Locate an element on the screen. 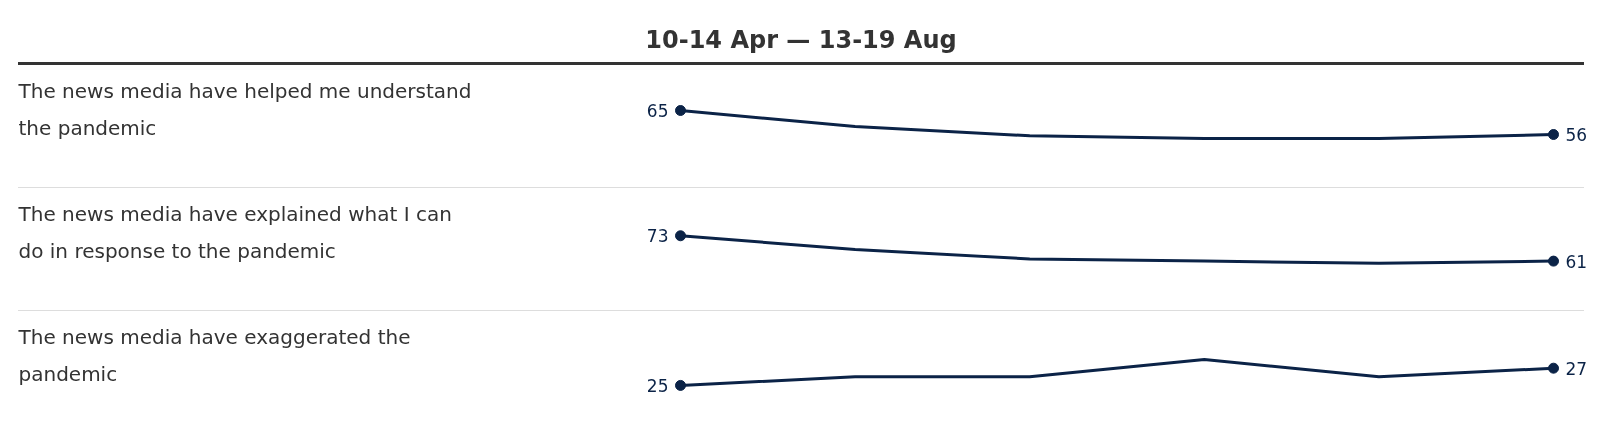 This screenshot has width=1602, height=436. y-axis-title: The news media have explained what I can do in response to the pandemic is located at coordinates (234, 232).